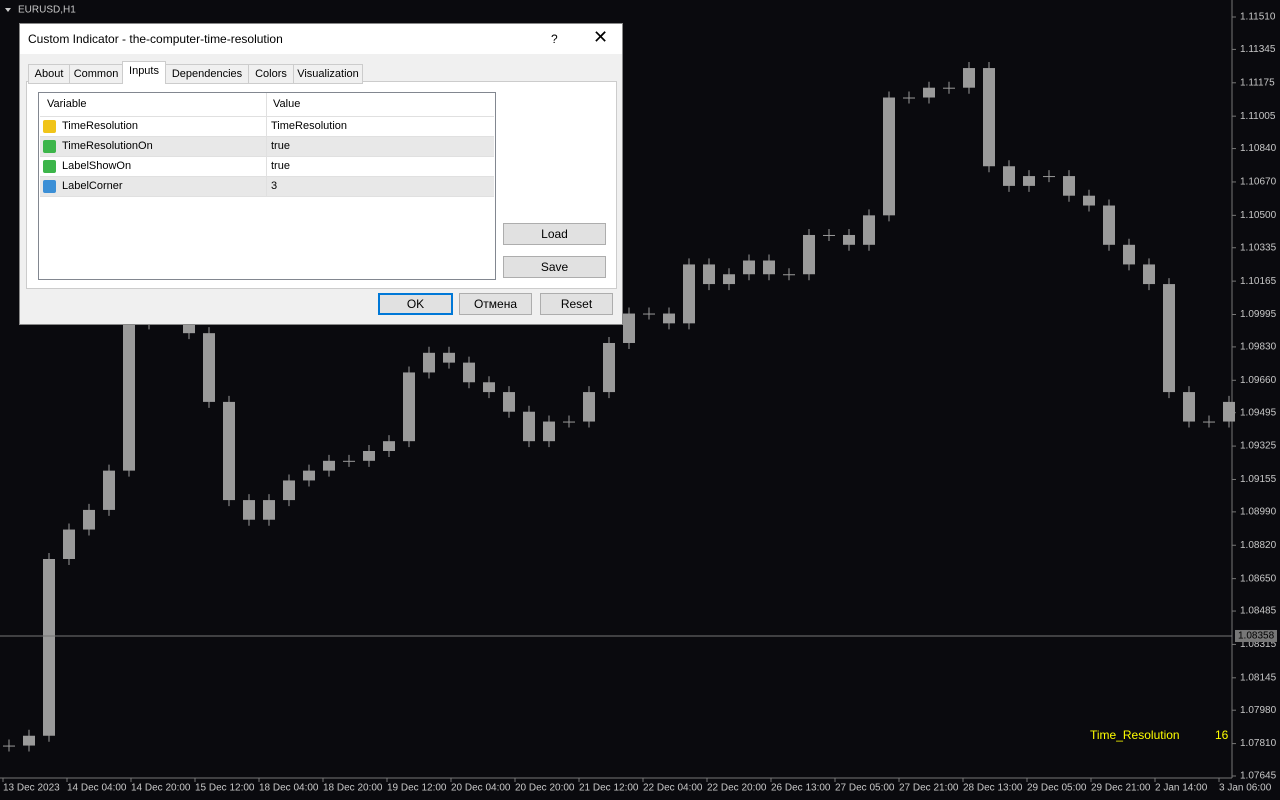  What do you see at coordinates (737, 788) in the screenshot?
I see `x-tick-label: 22 Dec 20:00` at bounding box center [737, 788].